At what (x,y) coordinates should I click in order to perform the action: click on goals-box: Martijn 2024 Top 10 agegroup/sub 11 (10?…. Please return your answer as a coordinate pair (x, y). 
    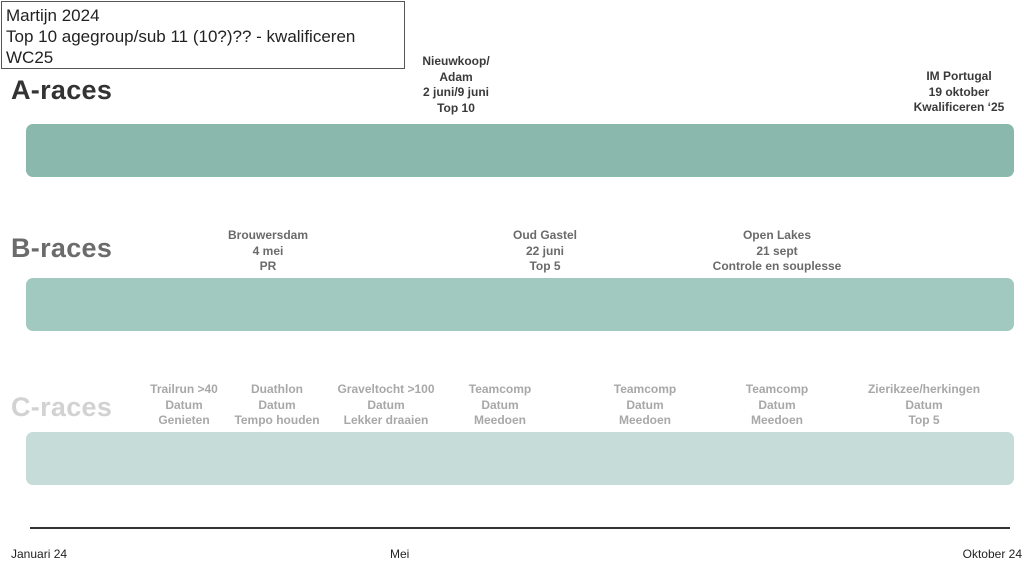
    Looking at the image, I should click on (203, 35).